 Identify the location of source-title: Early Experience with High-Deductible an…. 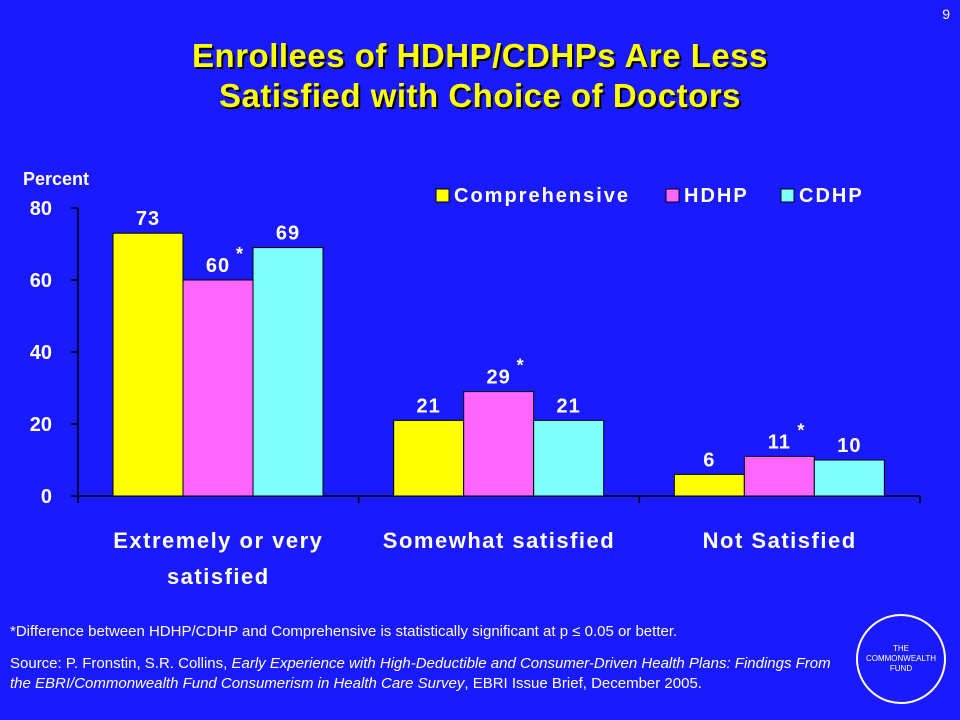
(420, 673).